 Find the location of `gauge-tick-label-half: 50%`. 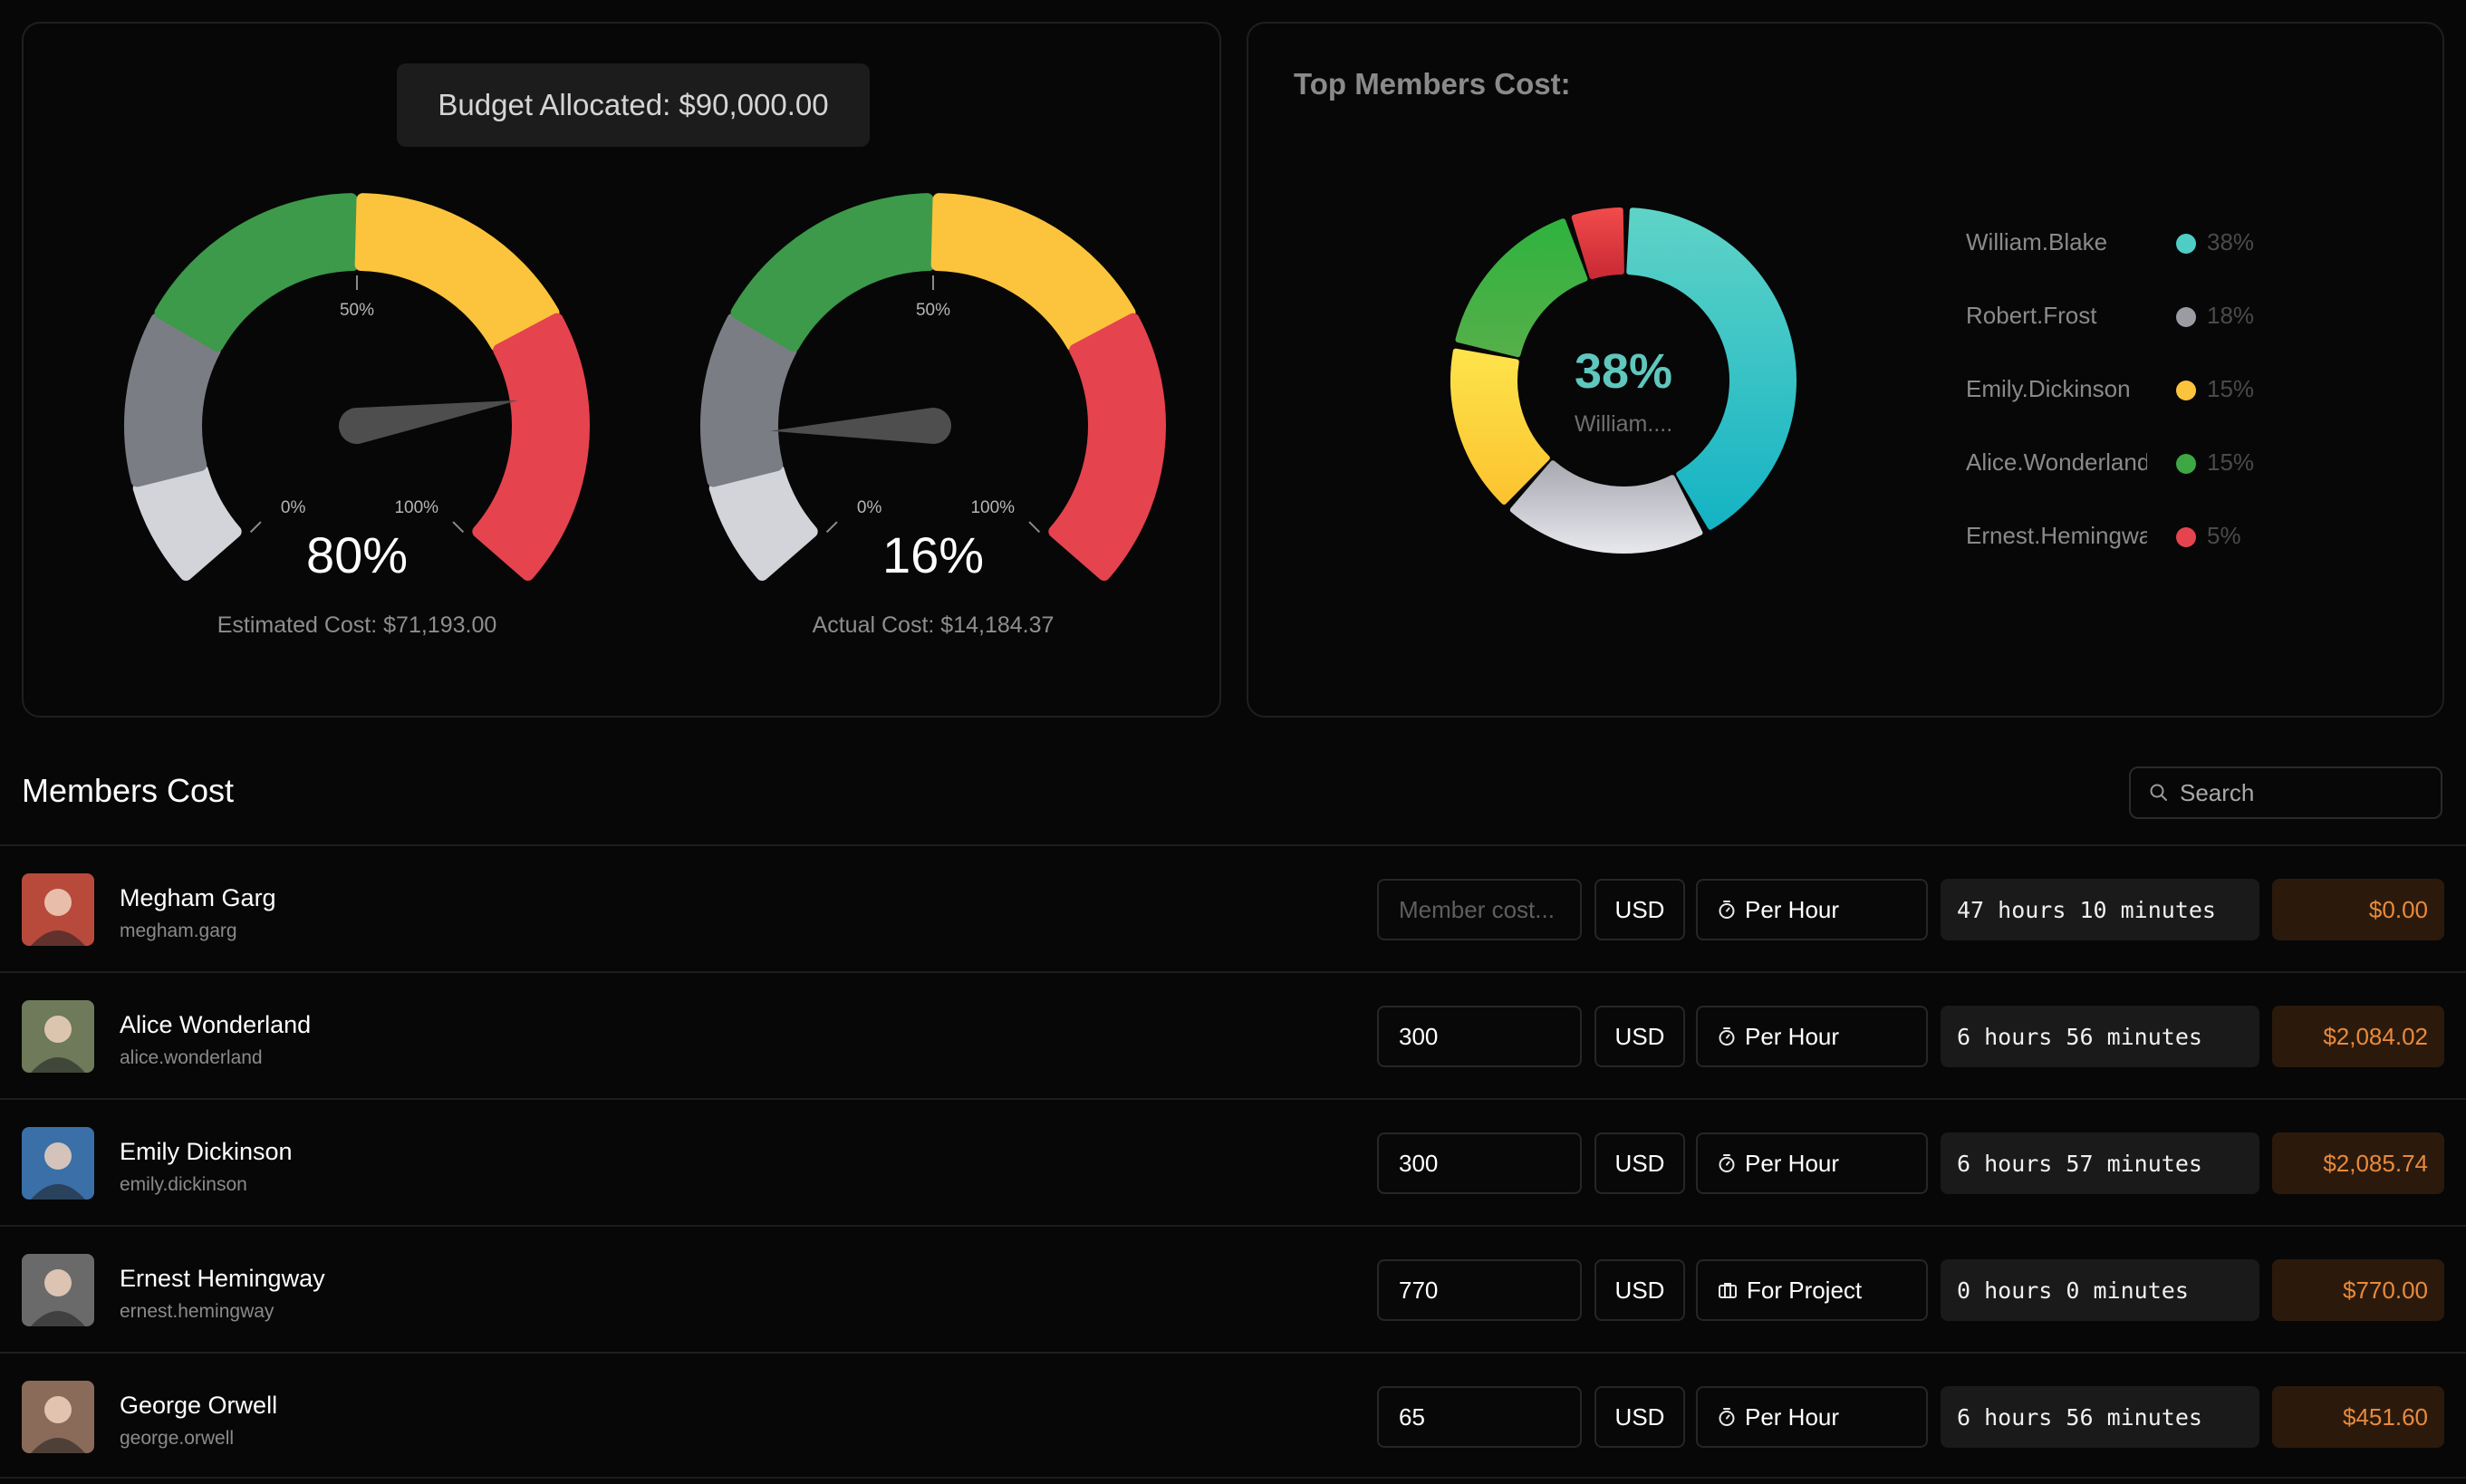

gauge-tick-label-half: 50% is located at coordinates (933, 311).